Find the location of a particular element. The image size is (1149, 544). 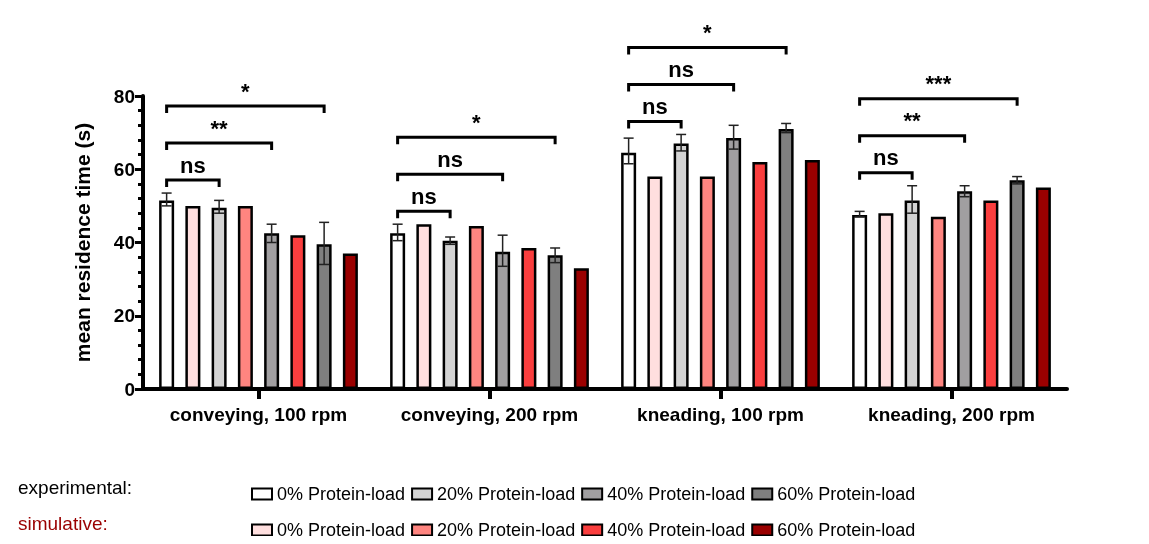

y-tick-label: 0 is located at coordinates (129, 389).